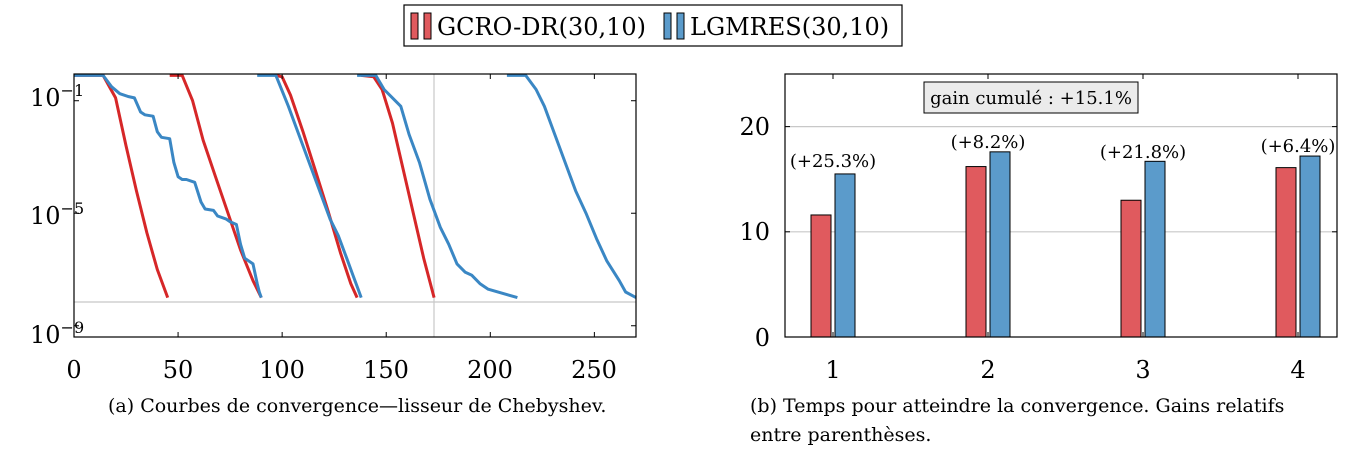 The image size is (1352, 452). What do you see at coordinates (988, 142) in the screenshot?
I see `chart-b-annotation-2: (+8.2%)` at bounding box center [988, 142].